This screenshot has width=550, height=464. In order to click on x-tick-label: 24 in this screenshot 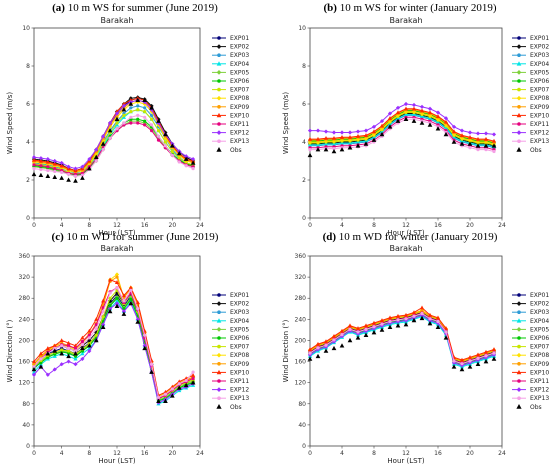, I will do `click(200, 225)`.